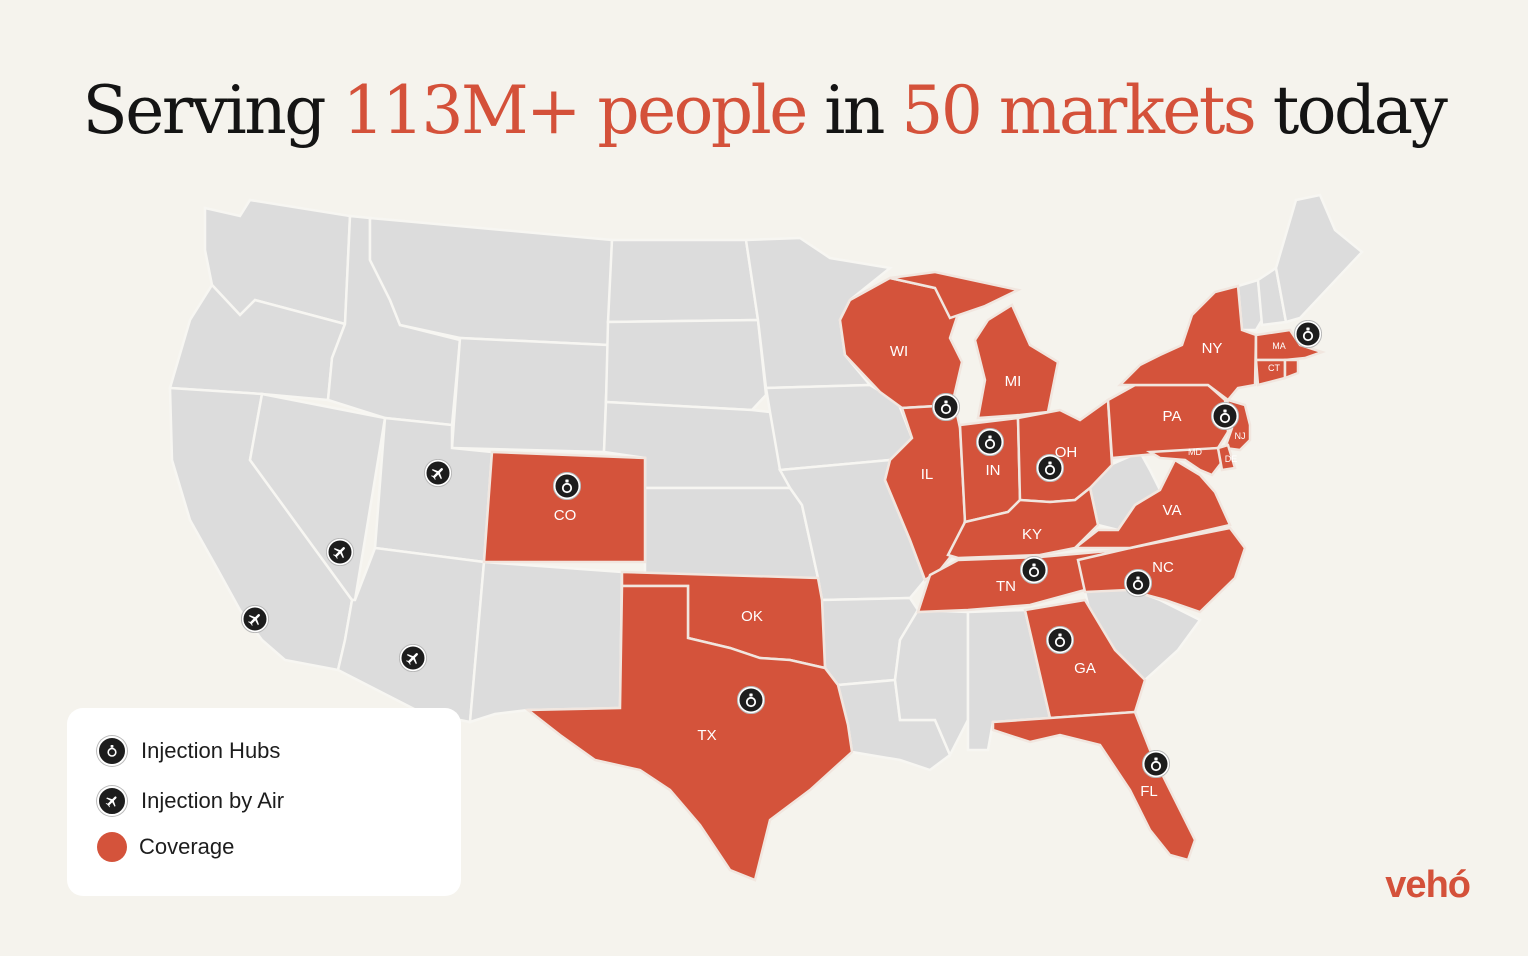 This screenshot has width=1528, height=956. I want to click on state-tx, so click(689, 733).